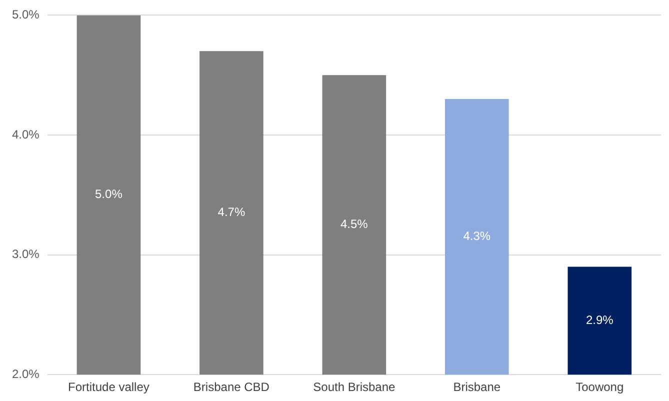  I want to click on data-label: 4.3%, so click(477, 236).